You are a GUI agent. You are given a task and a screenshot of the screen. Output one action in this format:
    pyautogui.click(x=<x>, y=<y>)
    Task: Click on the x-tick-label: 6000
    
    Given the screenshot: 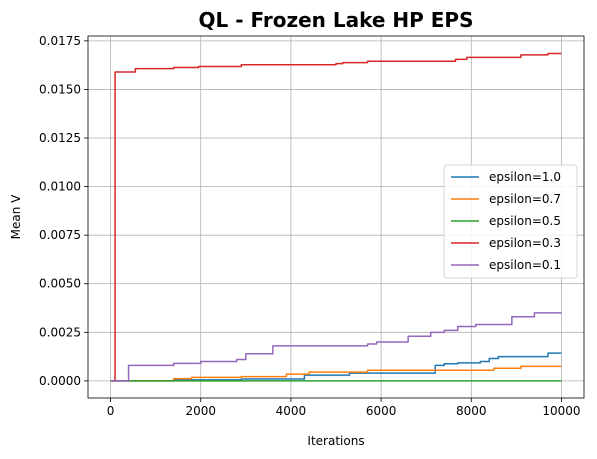 What is the action you would take?
    pyautogui.click(x=381, y=411)
    